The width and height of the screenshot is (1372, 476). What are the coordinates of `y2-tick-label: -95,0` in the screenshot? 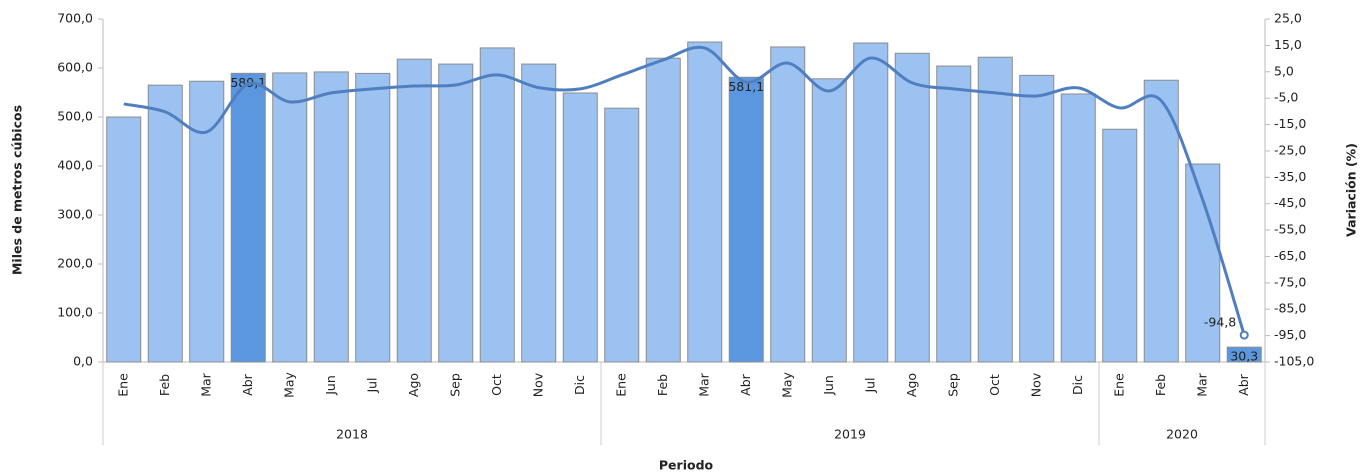 It's located at (1290, 334).